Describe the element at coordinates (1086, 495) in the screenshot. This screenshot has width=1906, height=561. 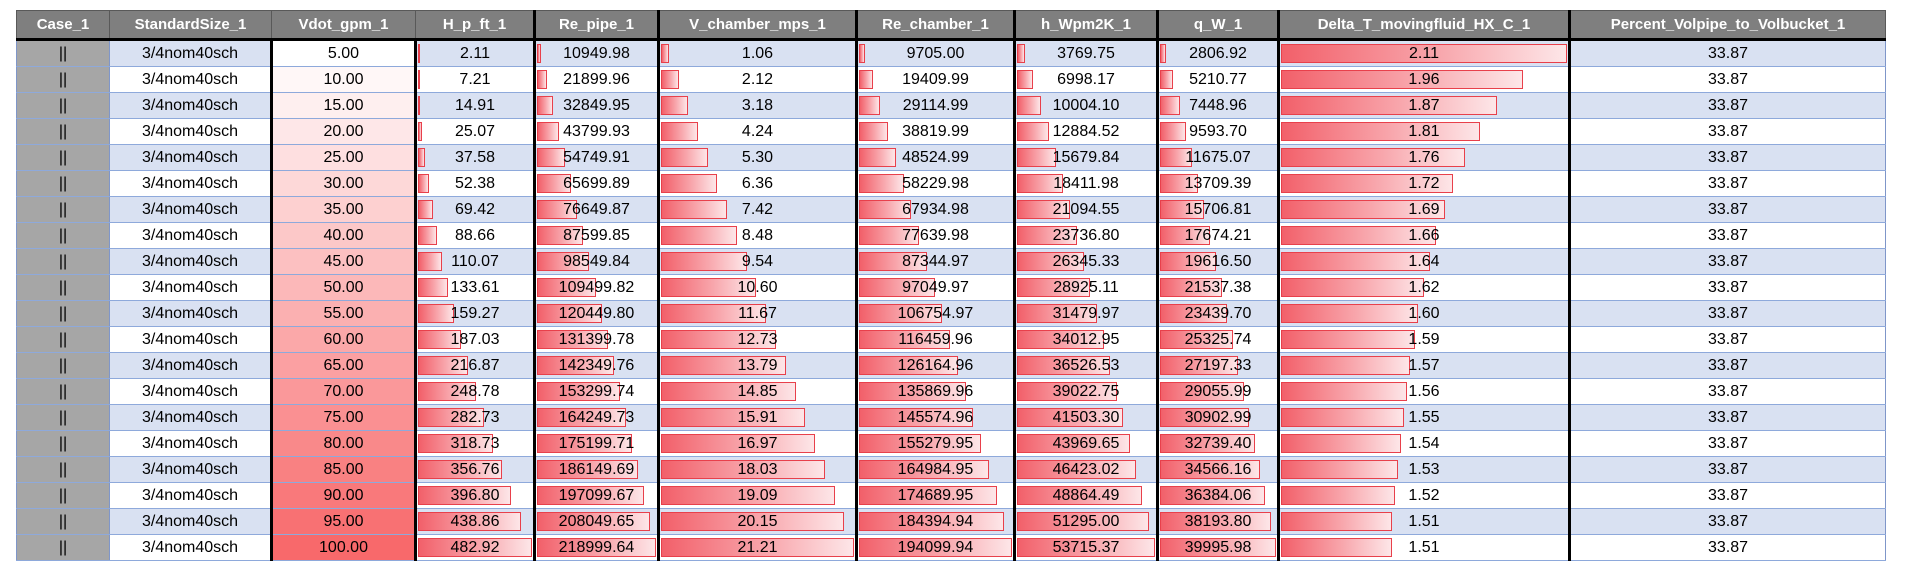
I see `cell-h-wpm2k: 48864.49` at that location.